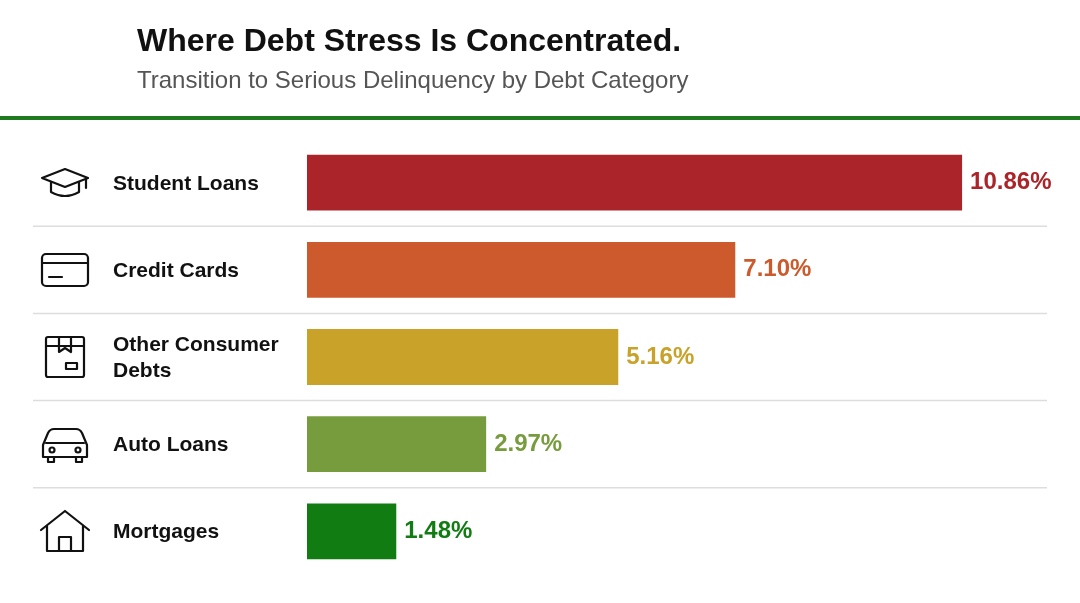 Image resolution: width=1080 pixels, height=603 pixels. Describe the element at coordinates (438, 530) in the screenshot. I see `data-label: 1.48%` at that location.